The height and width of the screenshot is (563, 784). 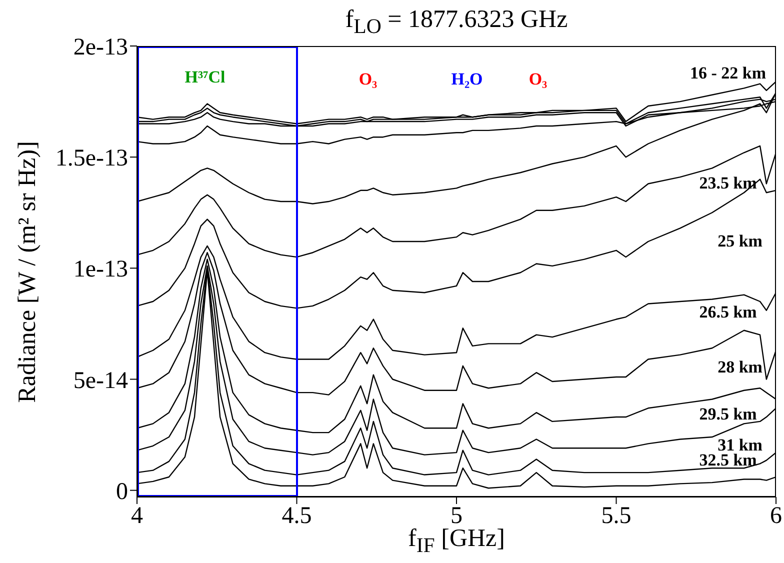 What do you see at coordinates (456, 22) in the screenshot?
I see `chart-title: f$_{LO}$ = 1877.6323 GHz` at bounding box center [456, 22].